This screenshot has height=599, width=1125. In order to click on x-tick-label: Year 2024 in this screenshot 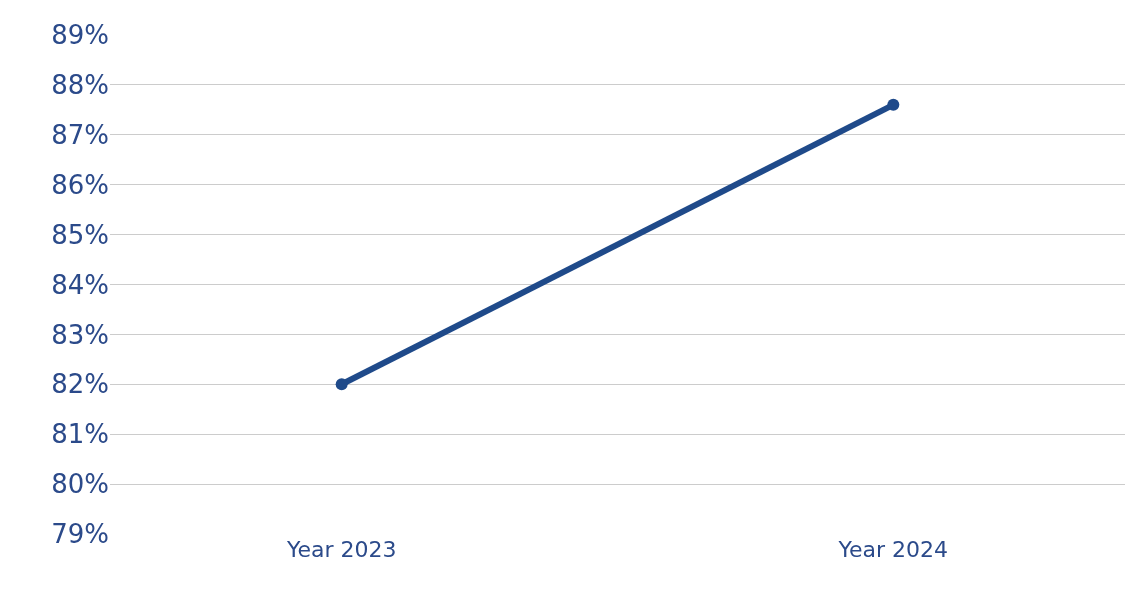, I will do `click(893, 549)`.